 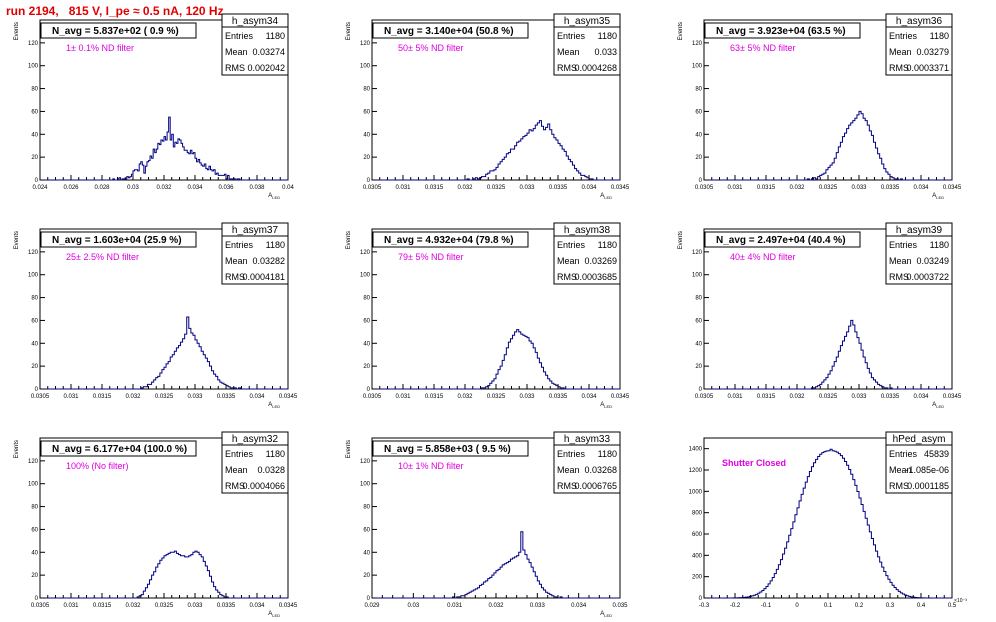 What do you see at coordinates (567, 486) in the screenshot?
I see `panel-h_asym33-stat-label: RMS` at bounding box center [567, 486].